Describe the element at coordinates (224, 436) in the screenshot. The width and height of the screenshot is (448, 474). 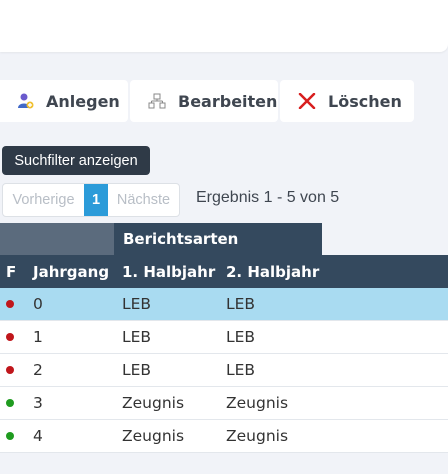
I see `table-row: 4 Zeugnis Zeugnis` at that location.